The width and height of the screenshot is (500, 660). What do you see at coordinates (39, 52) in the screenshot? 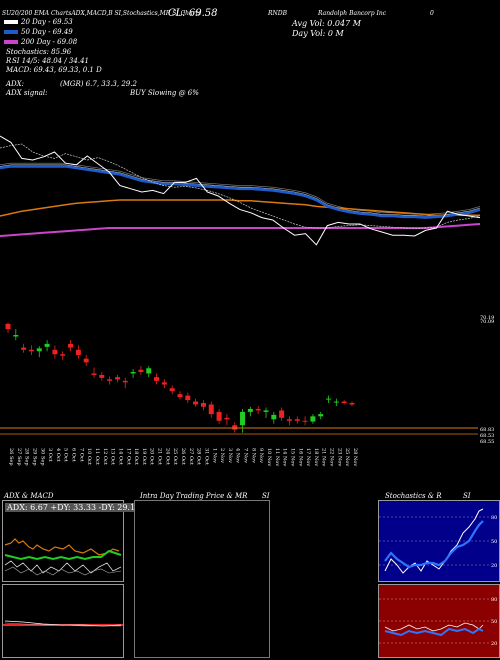
I see `legend-stoch: Stochastics: 85.96` at bounding box center [39, 52].